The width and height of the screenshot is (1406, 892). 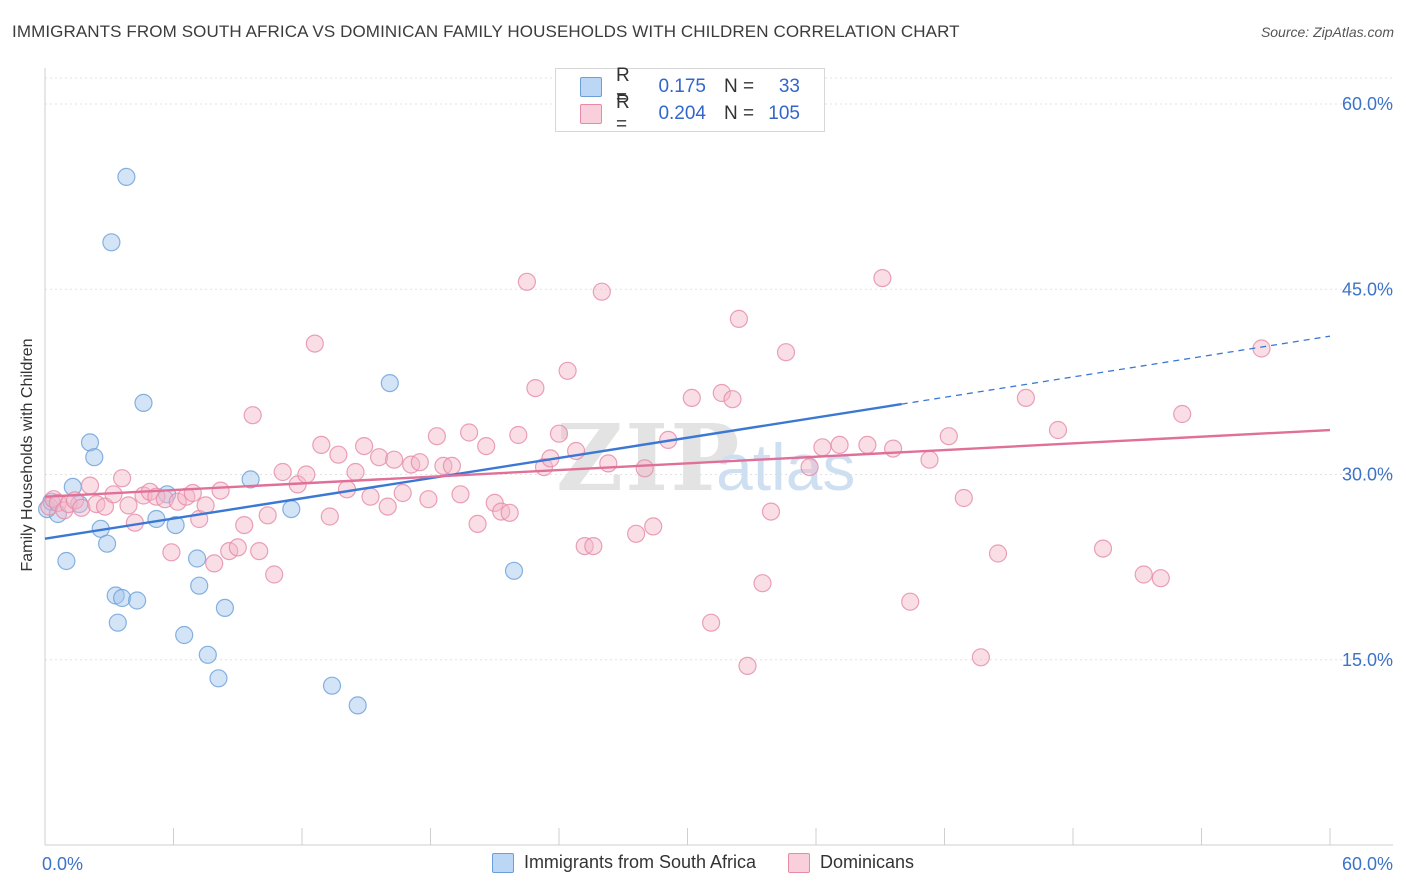 What do you see at coordinates (1367, 660) in the screenshot?
I see `y-tick-label: 15.0%` at bounding box center [1367, 660].